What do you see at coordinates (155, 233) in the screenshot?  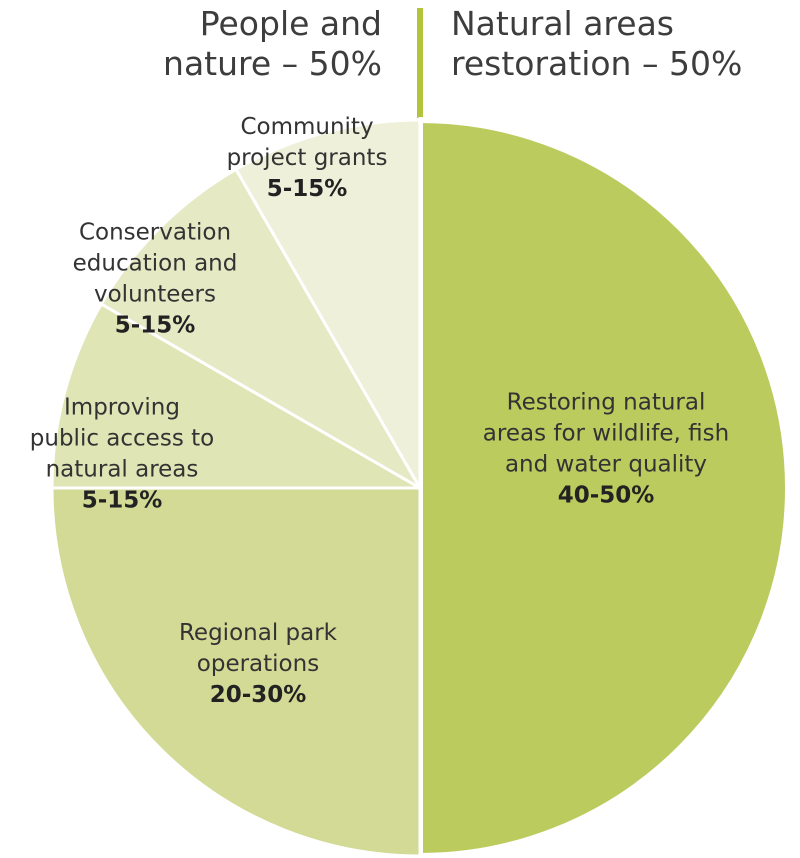 I see `slice-label-3-line-0: Conservation` at bounding box center [155, 233].